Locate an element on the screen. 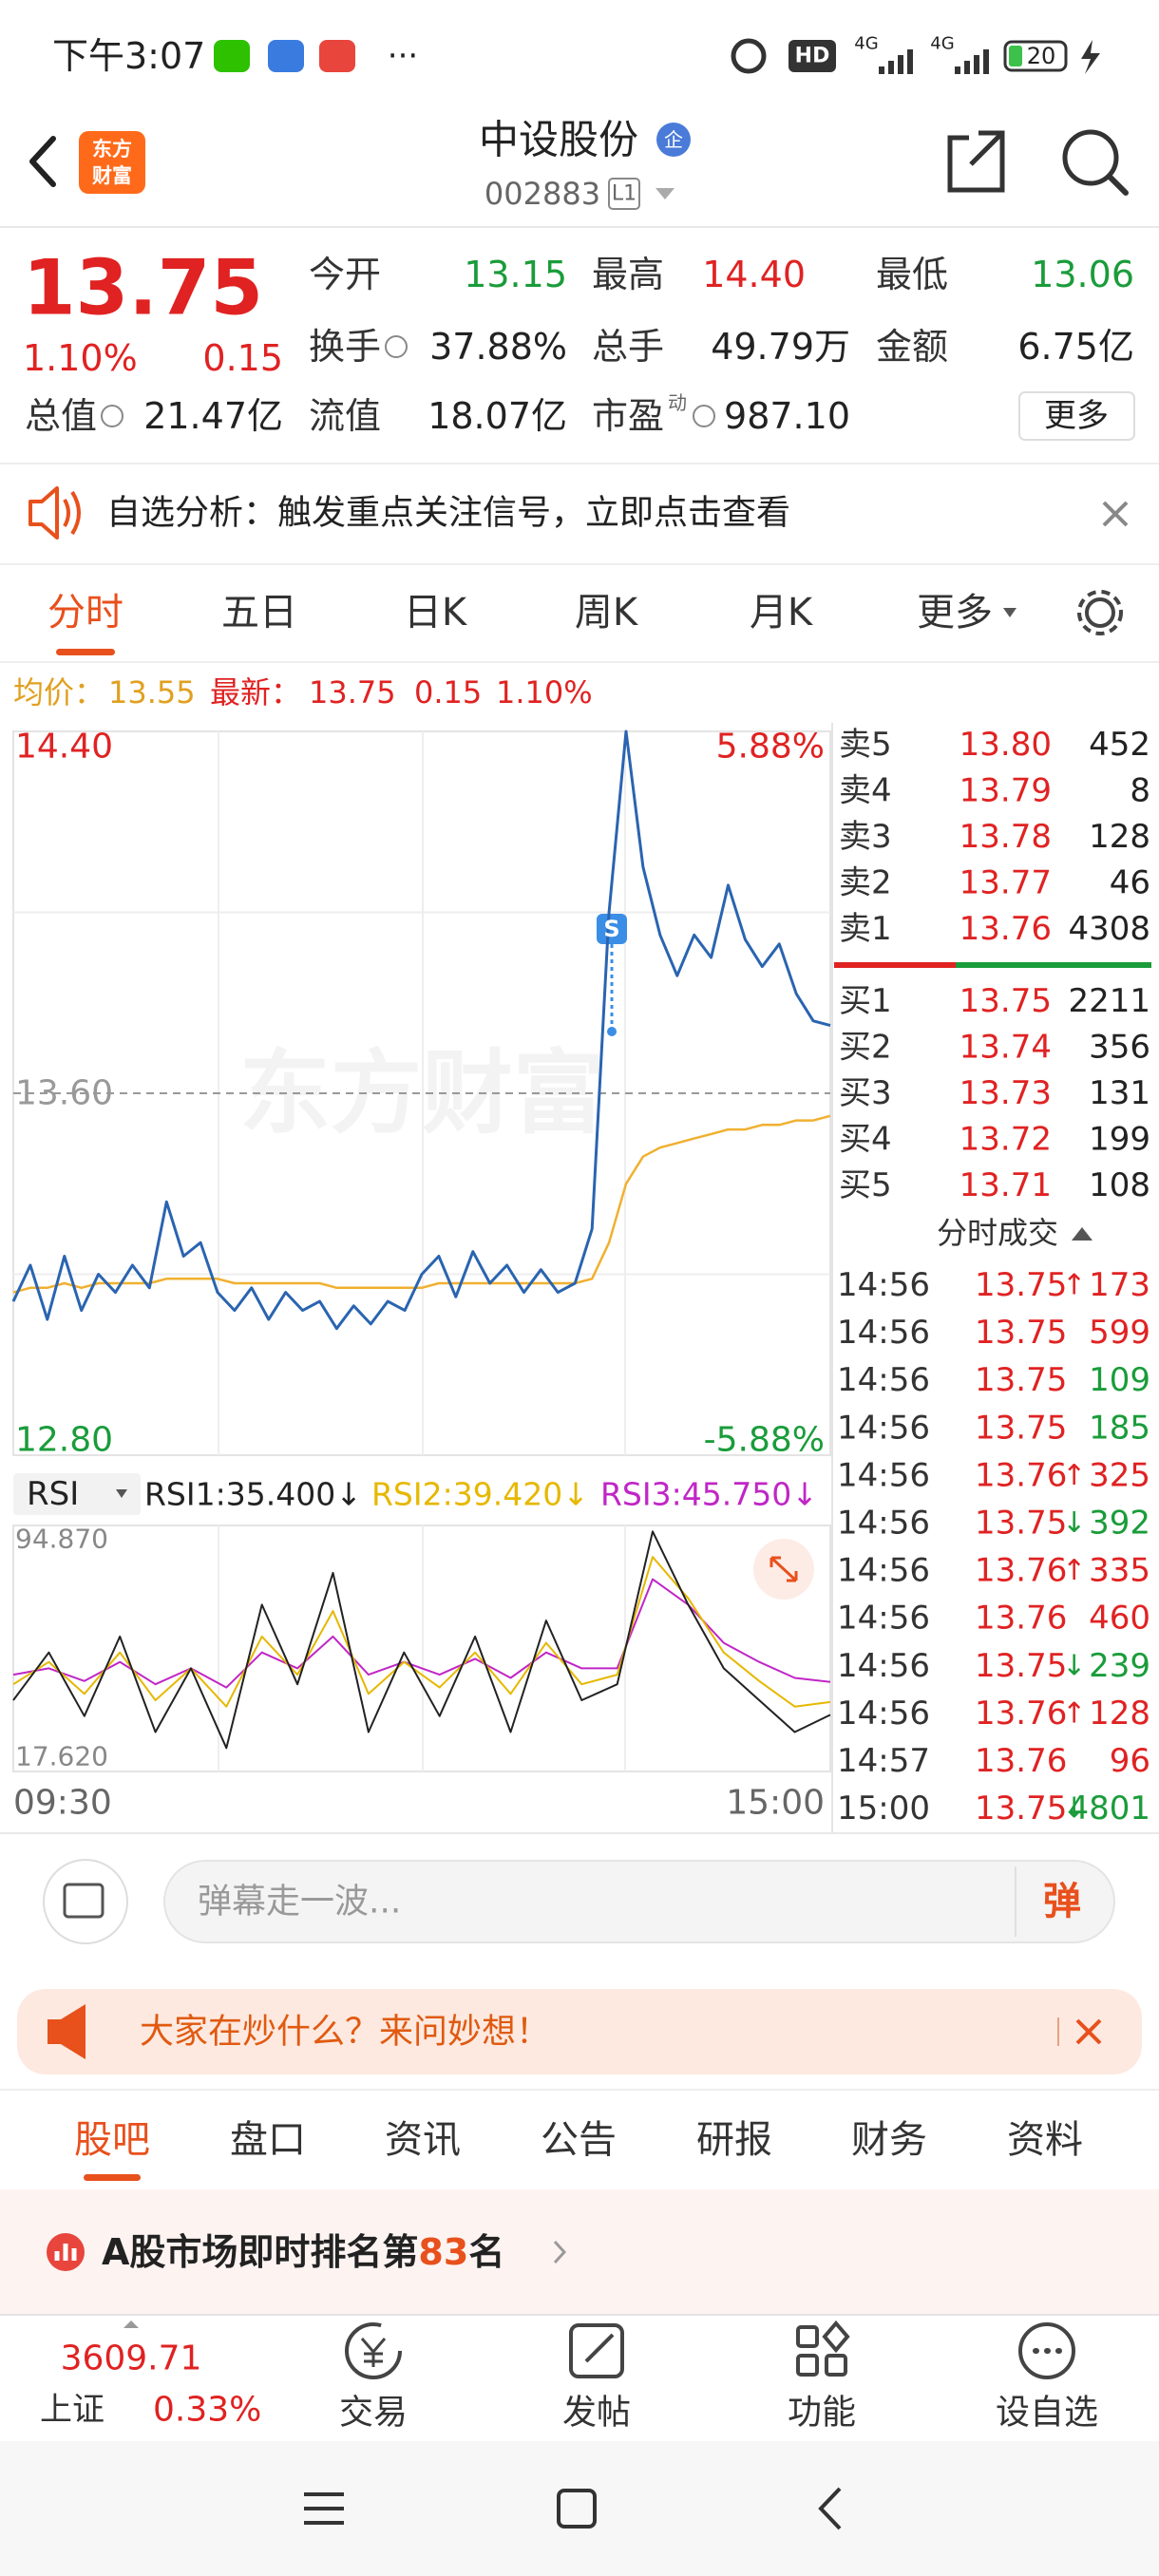  nav-menu is located at coordinates (324, 2508).